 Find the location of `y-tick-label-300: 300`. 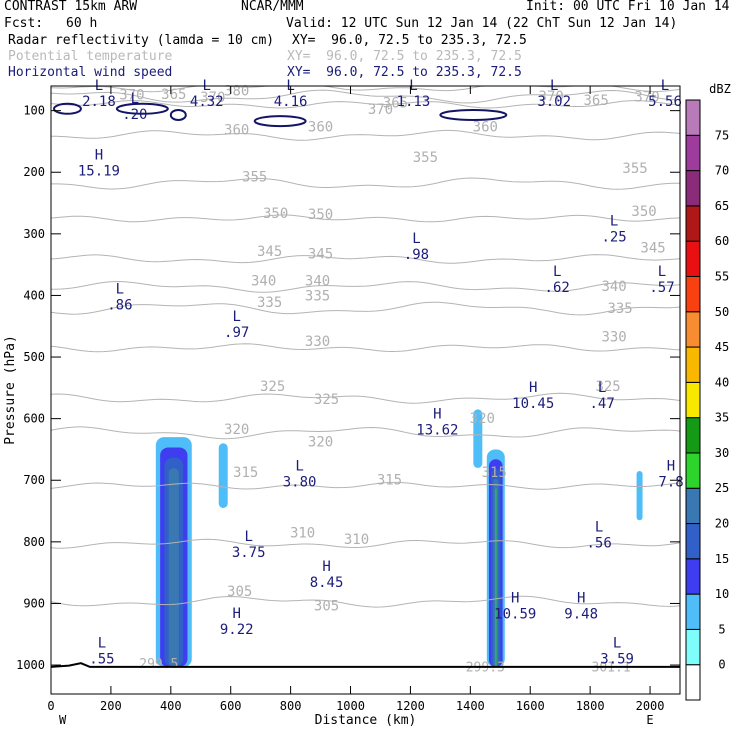

y-tick-label-300: 300 is located at coordinates (34, 234).